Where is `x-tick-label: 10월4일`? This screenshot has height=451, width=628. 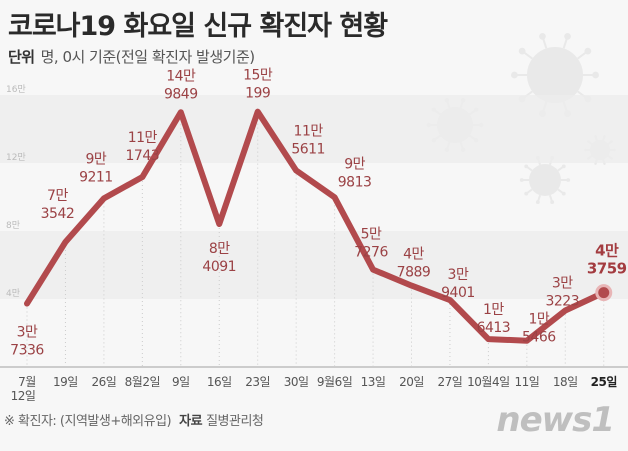
x-tick-label: 10월4일 is located at coordinates (488, 382).